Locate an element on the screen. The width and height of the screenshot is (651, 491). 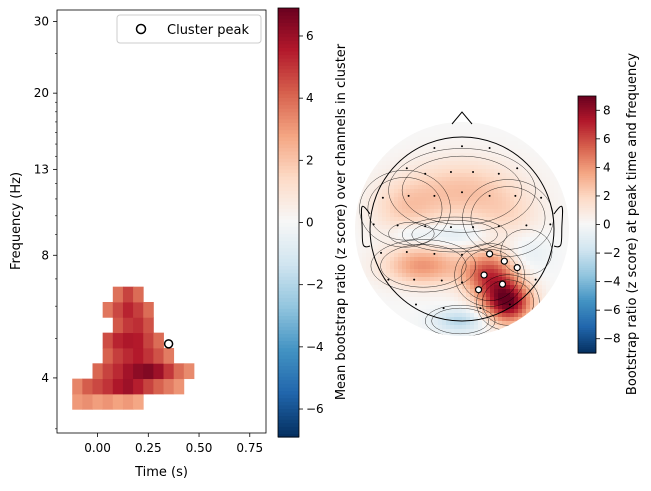
head-circle is located at coordinates (462, 229).